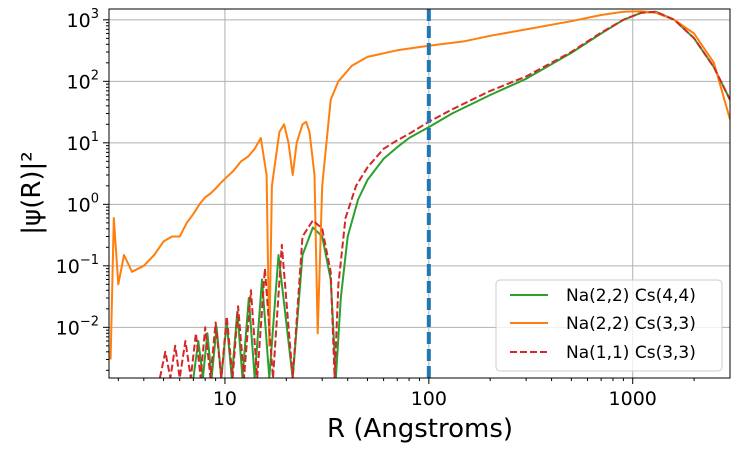 The height and width of the screenshot is (452, 739). I want to click on legend-box, so click(609, 325).